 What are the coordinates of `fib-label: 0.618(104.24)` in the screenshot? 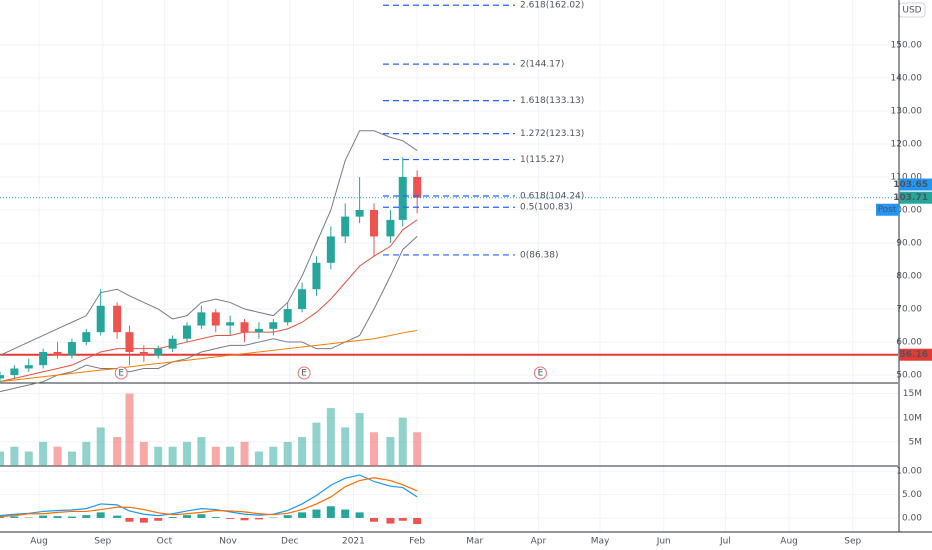 It's located at (552, 196).